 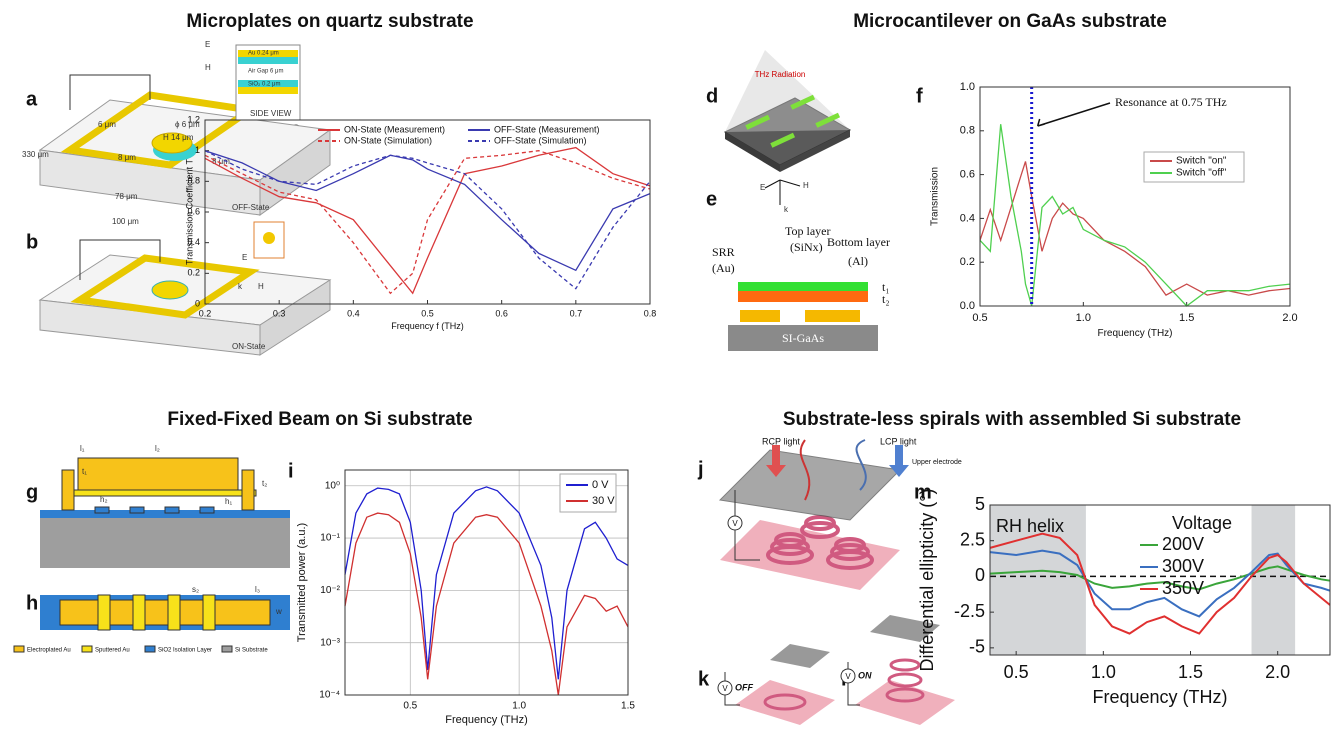 I want to click on diagram-label: SRR, so click(x=723, y=252).